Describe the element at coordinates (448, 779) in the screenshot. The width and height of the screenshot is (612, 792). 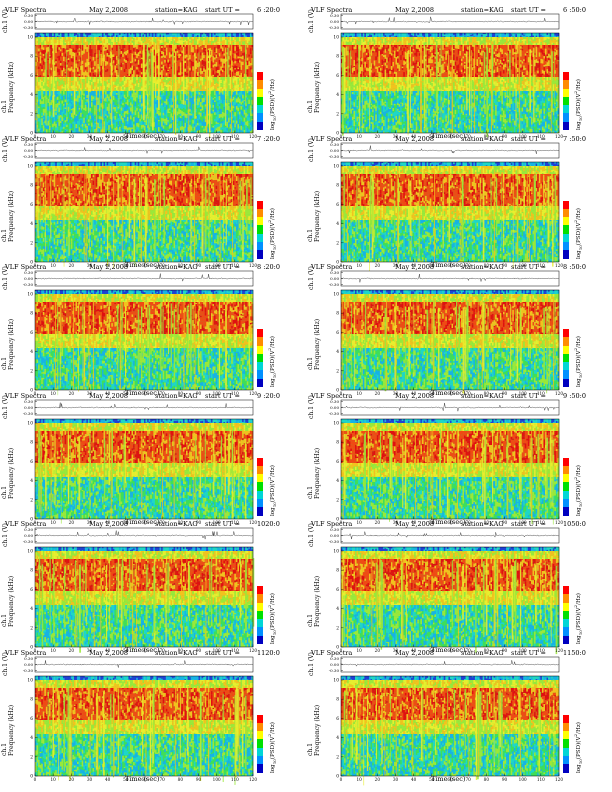
I see `time-axis-label: Time (sec)` at that location.